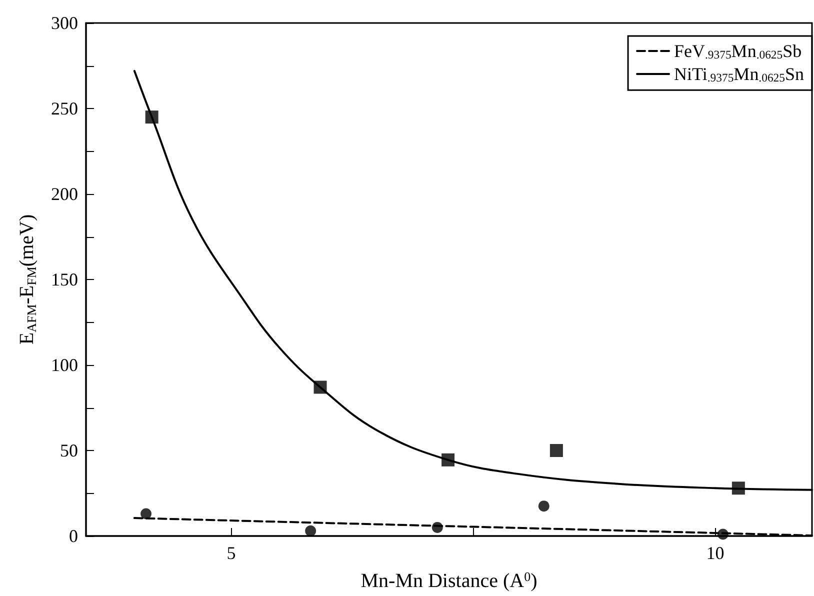  What do you see at coordinates (64, 280) in the screenshot?
I see `y-tick-label: 150` at bounding box center [64, 280].